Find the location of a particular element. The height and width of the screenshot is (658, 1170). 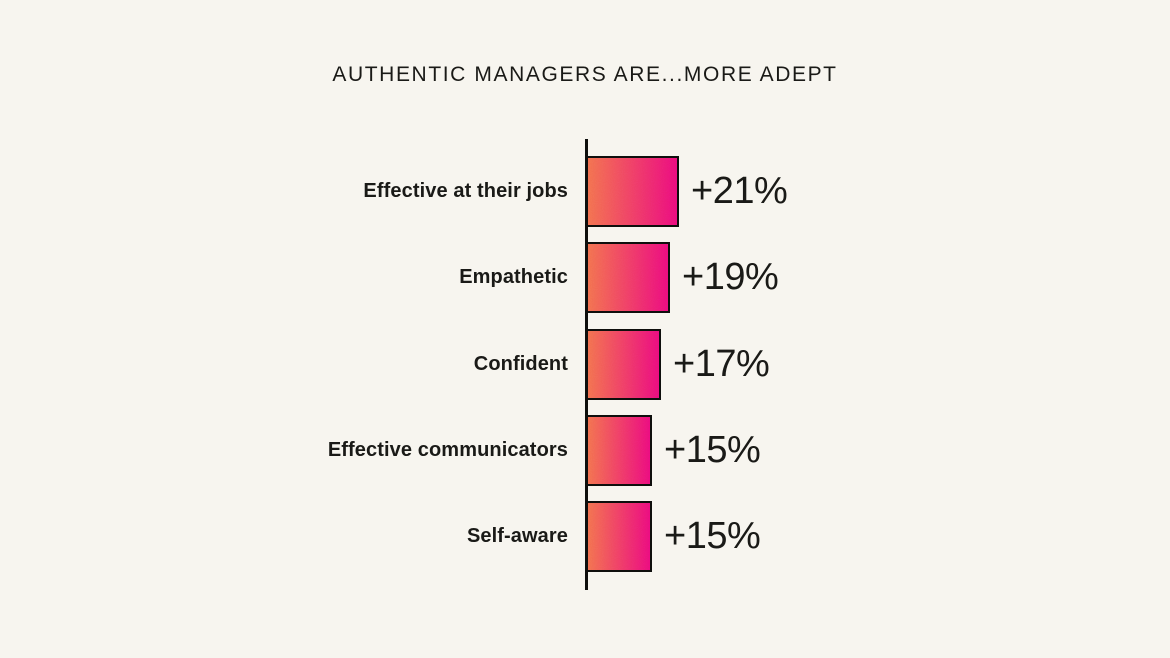

chart-row: Self-aware +15% is located at coordinates (585, 536).